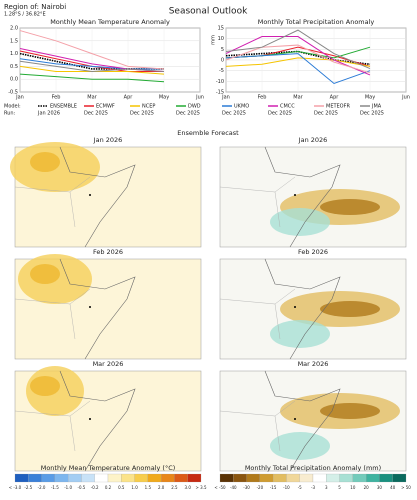 This screenshot has width=417, height=500. What do you see at coordinates (298, 98) in the screenshot?
I see `x-tick-label: Mar` at bounding box center [298, 98].